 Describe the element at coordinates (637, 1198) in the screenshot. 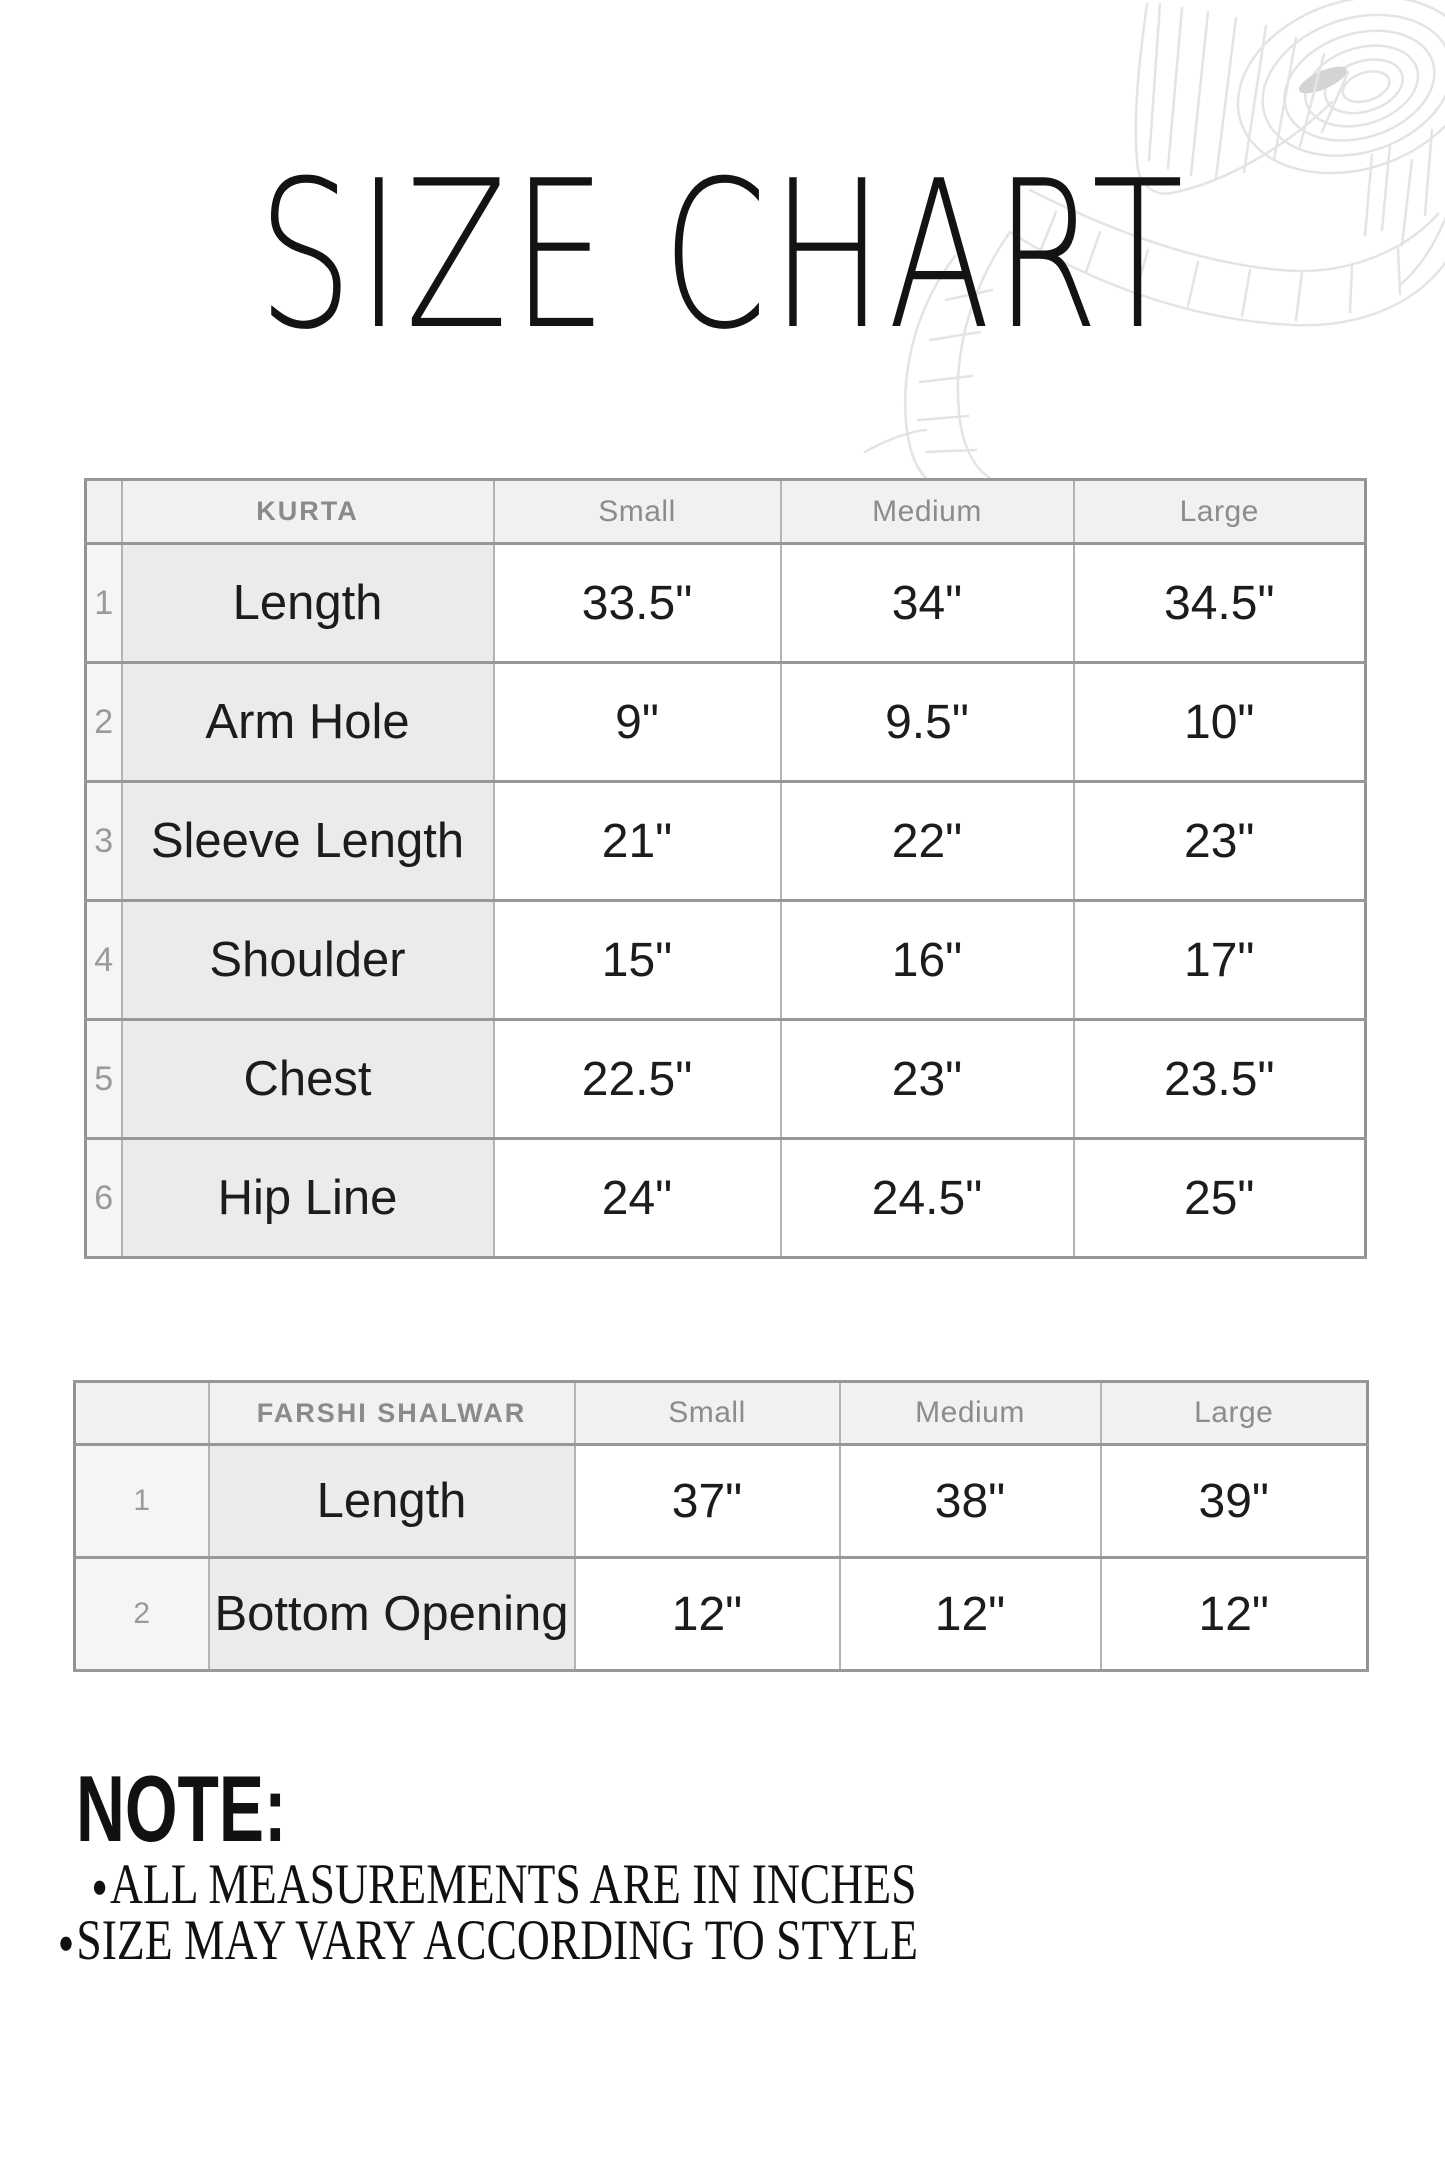

I see `measurement-value: 24"` at that location.